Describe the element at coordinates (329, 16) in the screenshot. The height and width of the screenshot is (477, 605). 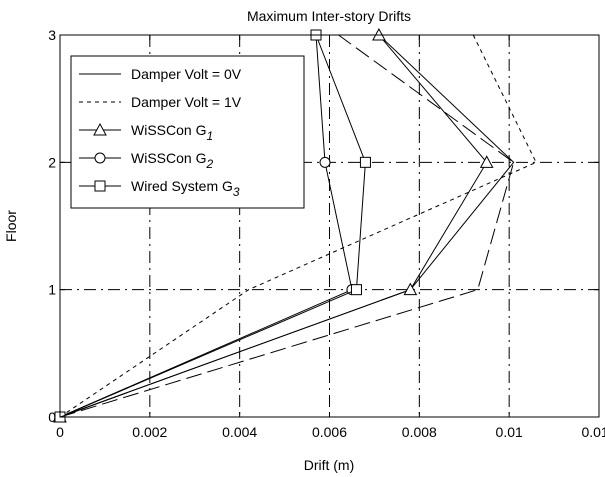
I see `chart-title: Maximum Inter-story Drifts` at that location.